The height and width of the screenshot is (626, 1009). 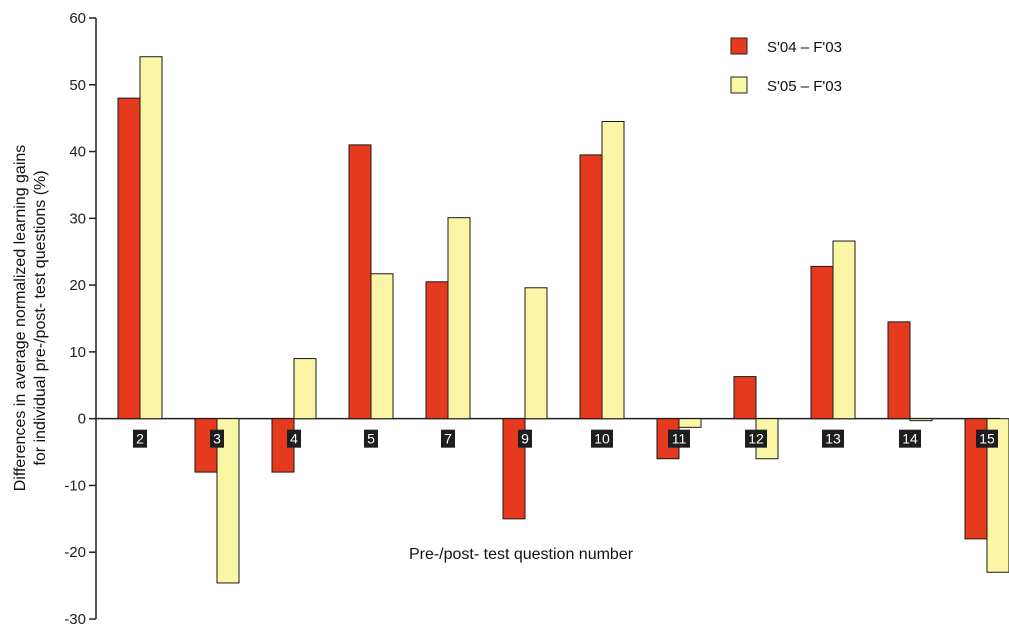 I want to click on legend-label-s05: S'05 – F'03, so click(x=804, y=86).